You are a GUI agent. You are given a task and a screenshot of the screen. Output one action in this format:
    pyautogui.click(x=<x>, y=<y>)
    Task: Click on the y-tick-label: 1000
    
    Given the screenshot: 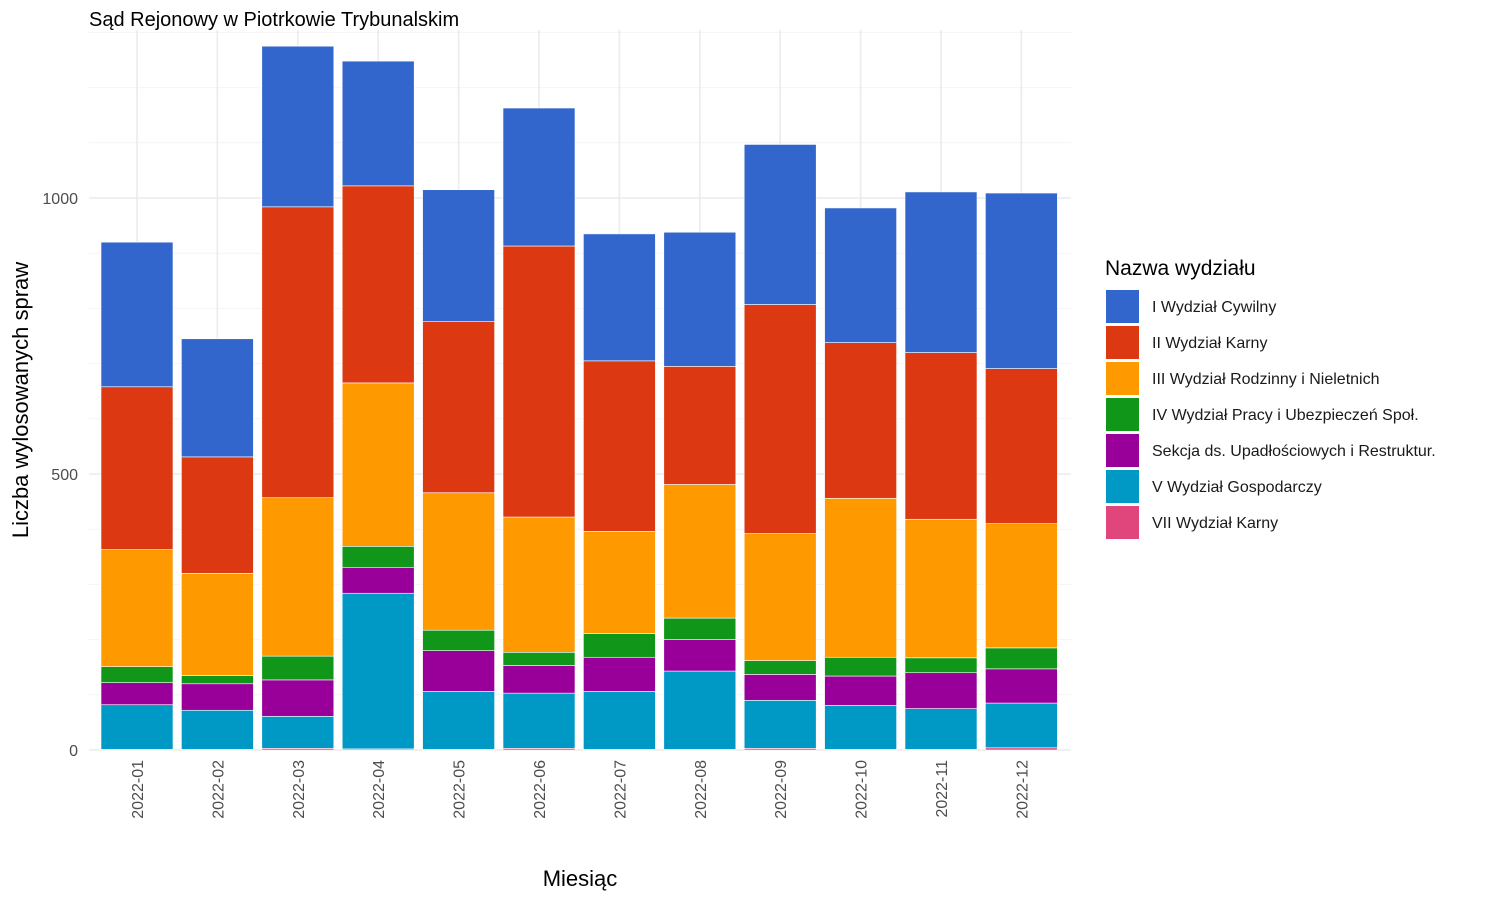 What is the action you would take?
    pyautogui.click(x=60, y=199)
    